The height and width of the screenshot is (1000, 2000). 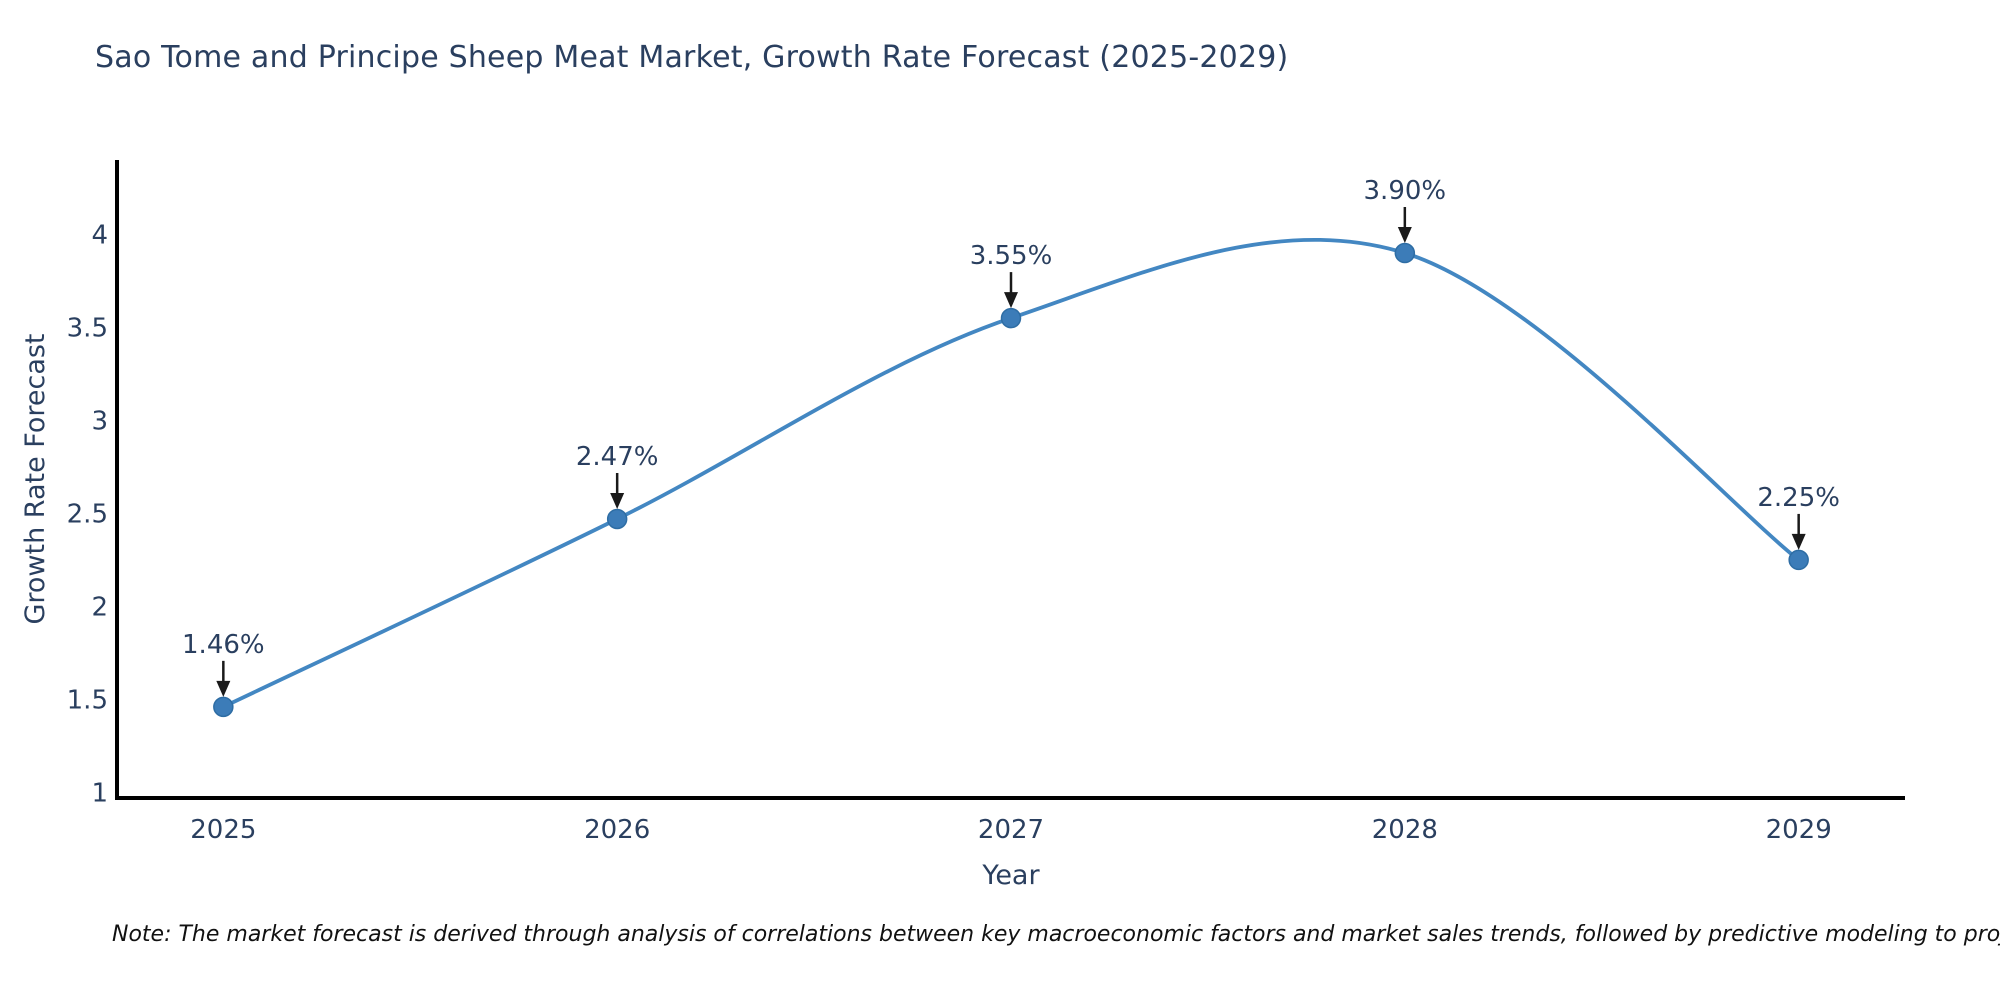 I want to click on y-tick-label: 4, so click(x=99, y=235).